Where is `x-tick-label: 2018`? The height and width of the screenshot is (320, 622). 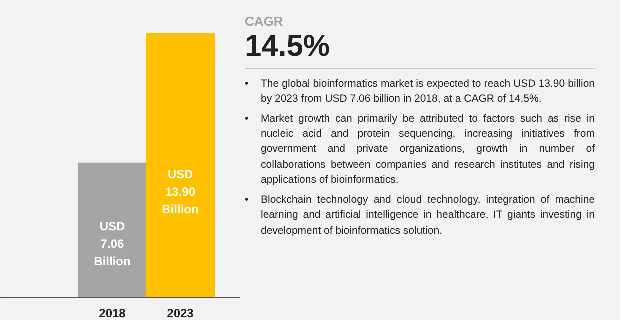
x-tick-label: 2018 is located at coordinates (112, 313).